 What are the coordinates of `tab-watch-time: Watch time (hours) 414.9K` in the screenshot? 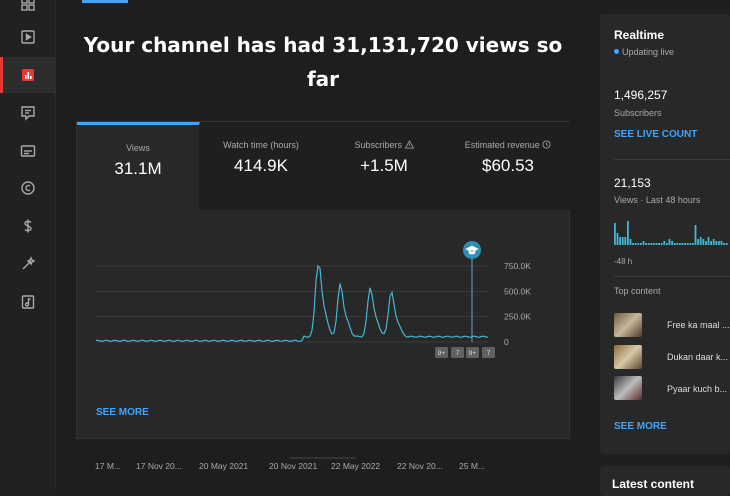 It's located at (261, 166).